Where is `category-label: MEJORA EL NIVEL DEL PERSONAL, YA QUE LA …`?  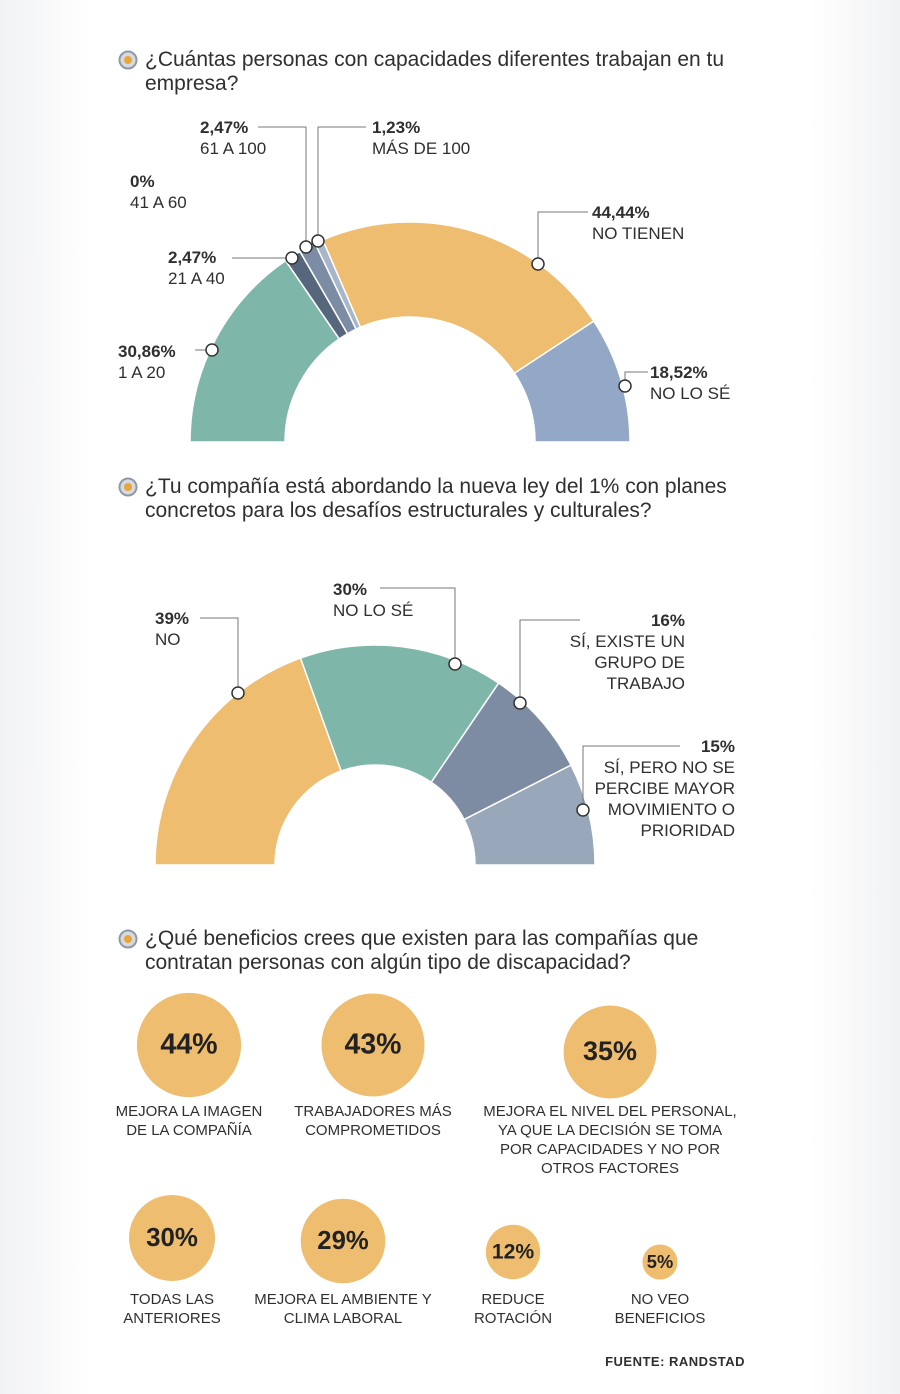 category-label: MEJORA EL NIVEL DEL PERSONAL, YA QUE LA … is located at coordinates (610, 1140).